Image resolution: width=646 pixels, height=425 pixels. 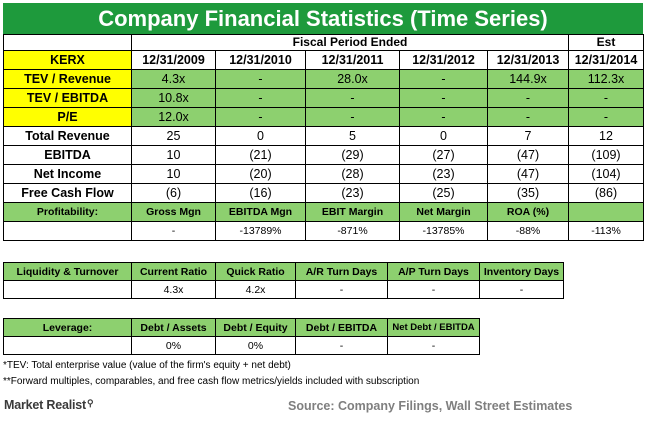 I want to click on metric-label: Net Debt / EBITDA, so click(x=433, y=327).